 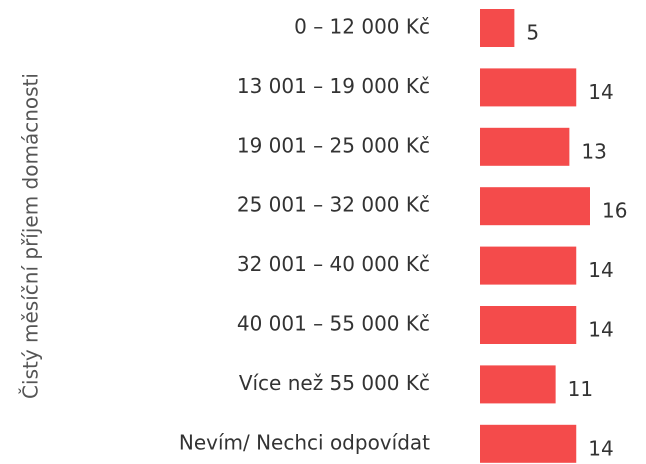 What do you see at coordinates (532, 33) in the screenshot?
I see `value-label: 5` at bounding box center [532, 33].